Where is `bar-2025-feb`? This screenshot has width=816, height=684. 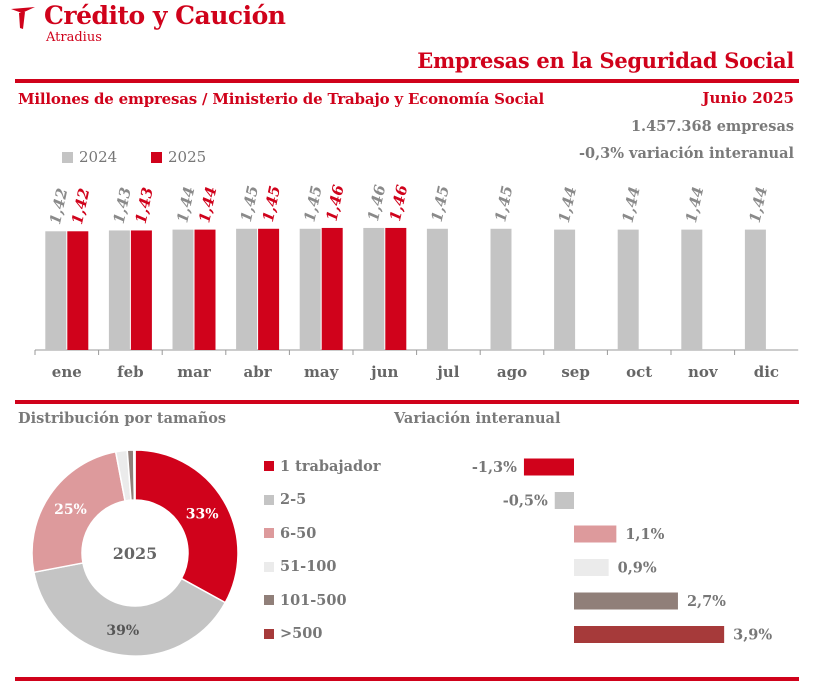
bar-2025-feb is located at coordinates (141, 290).